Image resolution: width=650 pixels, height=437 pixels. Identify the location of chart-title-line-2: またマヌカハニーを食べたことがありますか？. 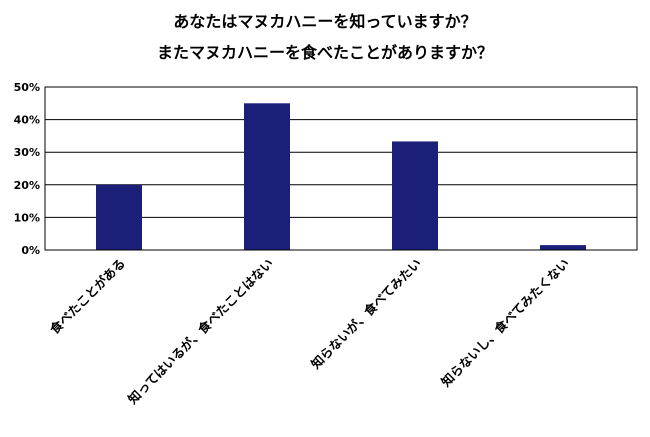
(325, 52).